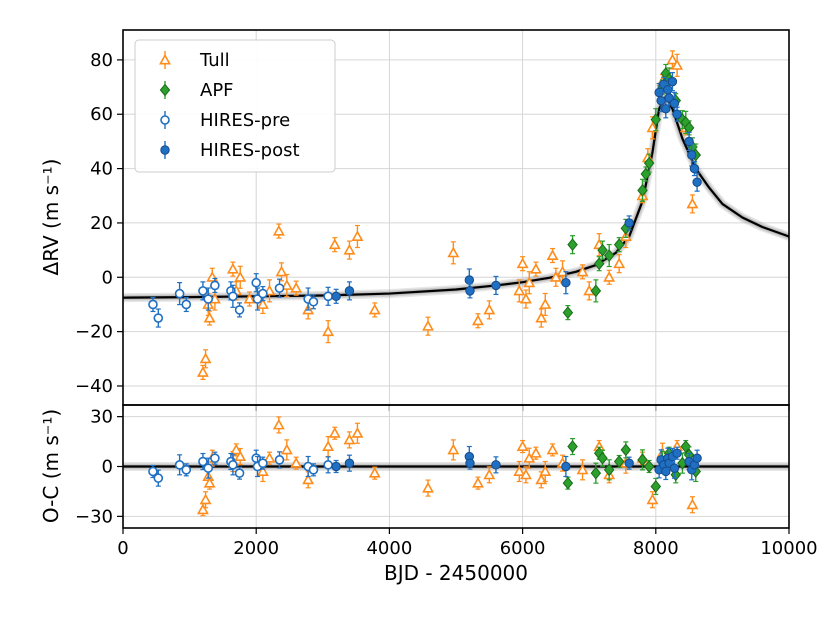 This screenshot has height=623, width=830. Describe the element at coordinates (656, 548) in the screenshot. I see `x-tick-label: 8000` at that location.